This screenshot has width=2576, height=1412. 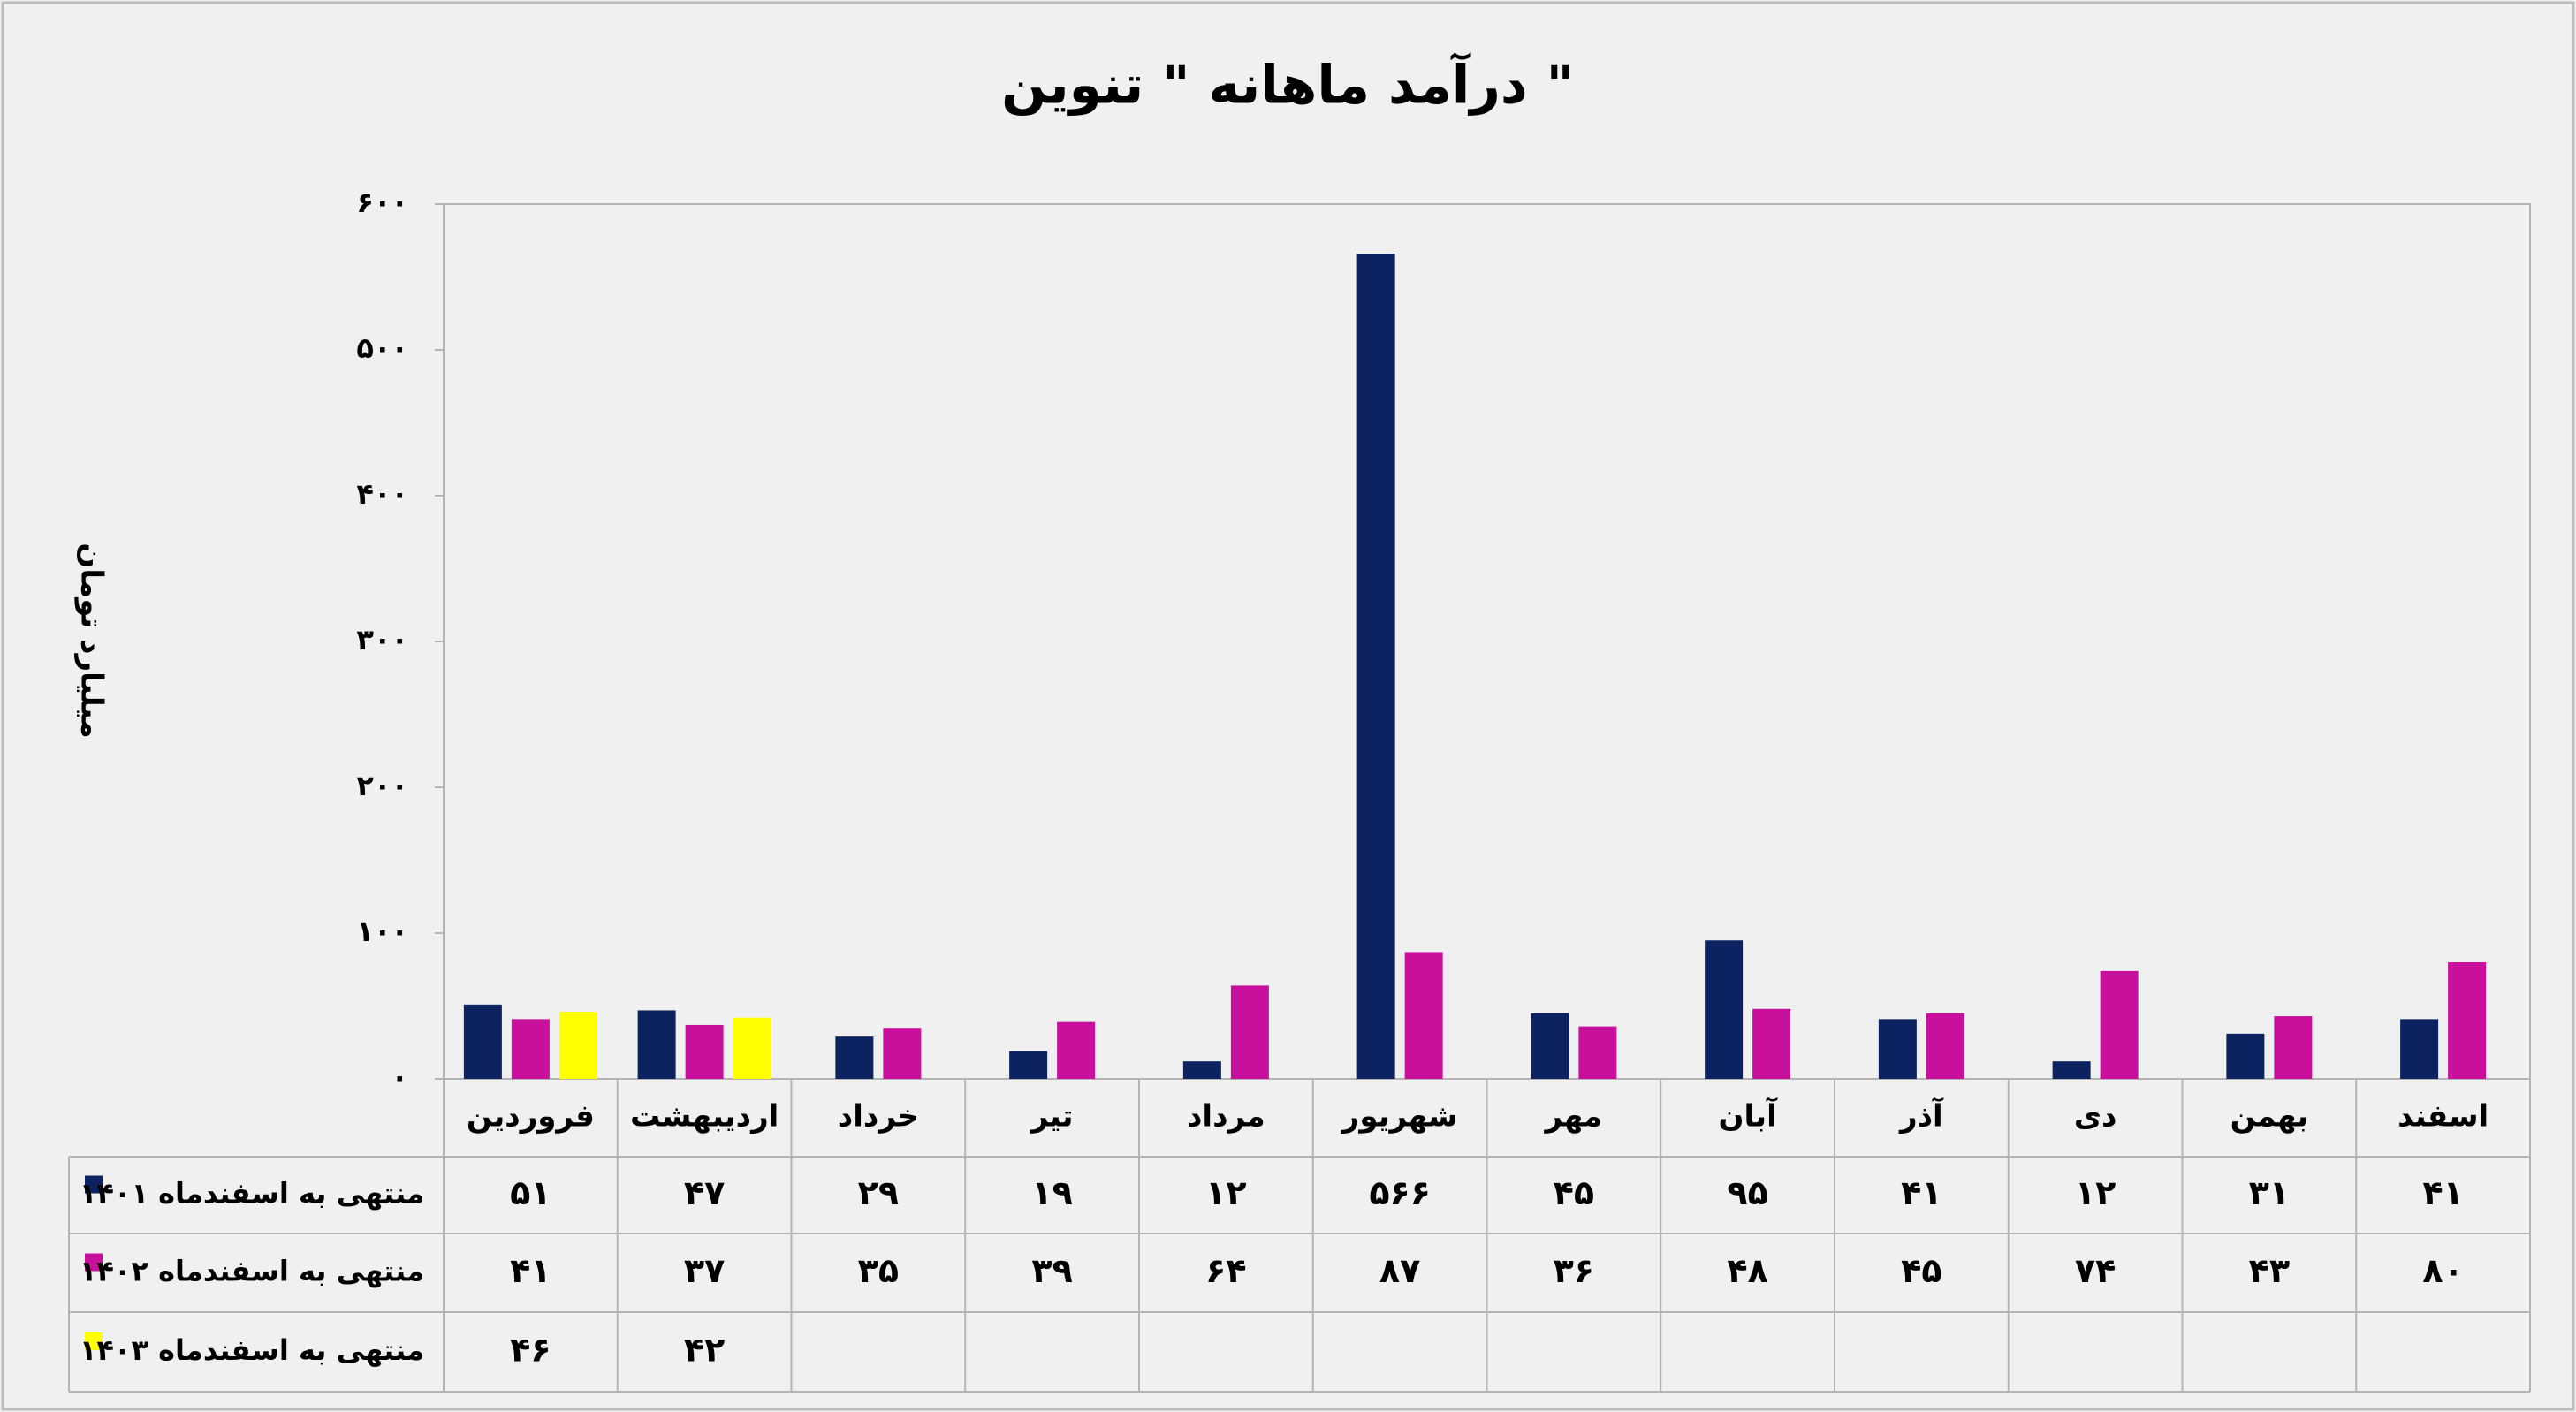 What do you see at coordinates (704, 1117) in the screenshot?
I see `x-category-label: اردیبهشت` at bounding box center [704, 1117].